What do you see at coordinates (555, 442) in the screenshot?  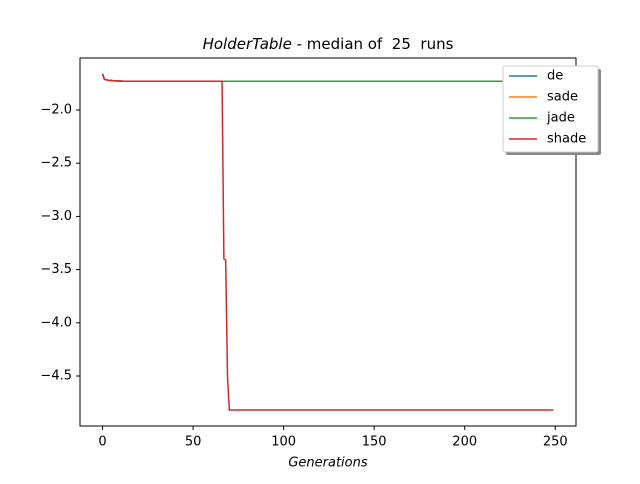 I see `x-tick-label: 250` at bounding box center [555, 442].